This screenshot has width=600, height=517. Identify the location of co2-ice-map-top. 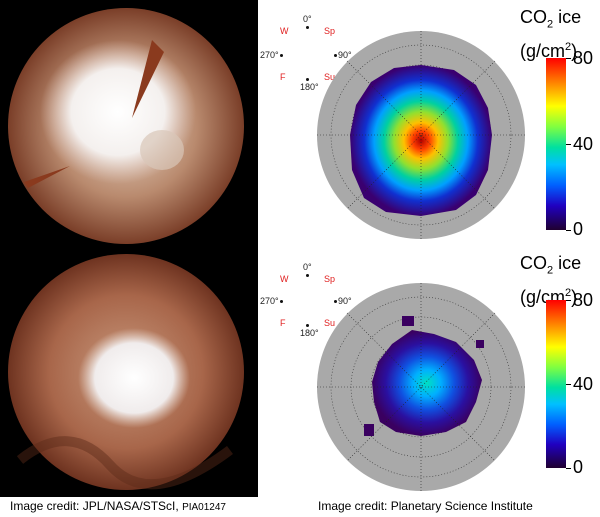
(421, 135).